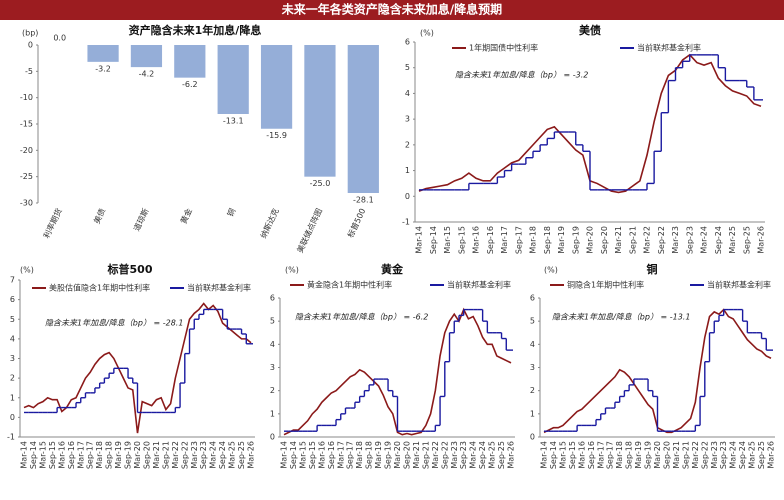  Describe the element at coordinates (605, 285) in the screenshot. I see `legend-label: 铜隐含1年期中性利率` at that location.